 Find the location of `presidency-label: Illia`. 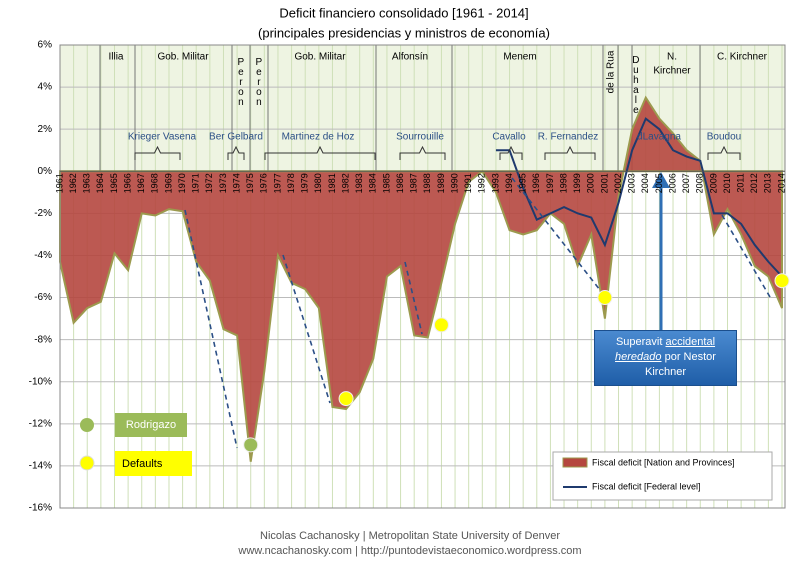

presidency-label: Illia is located at coordinates (115, 57).